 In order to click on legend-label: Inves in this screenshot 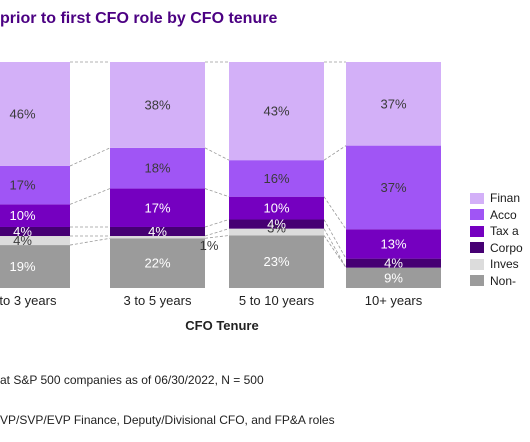, I will do `click(504, 264)`.